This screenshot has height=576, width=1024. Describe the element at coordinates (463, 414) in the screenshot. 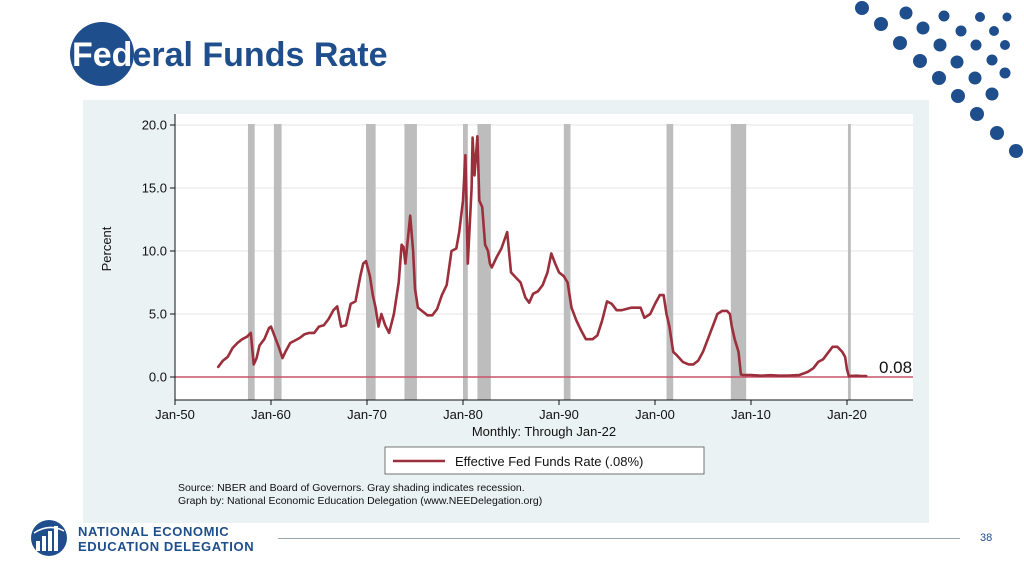

I see `x-tick-label: Jan-80` at that location.